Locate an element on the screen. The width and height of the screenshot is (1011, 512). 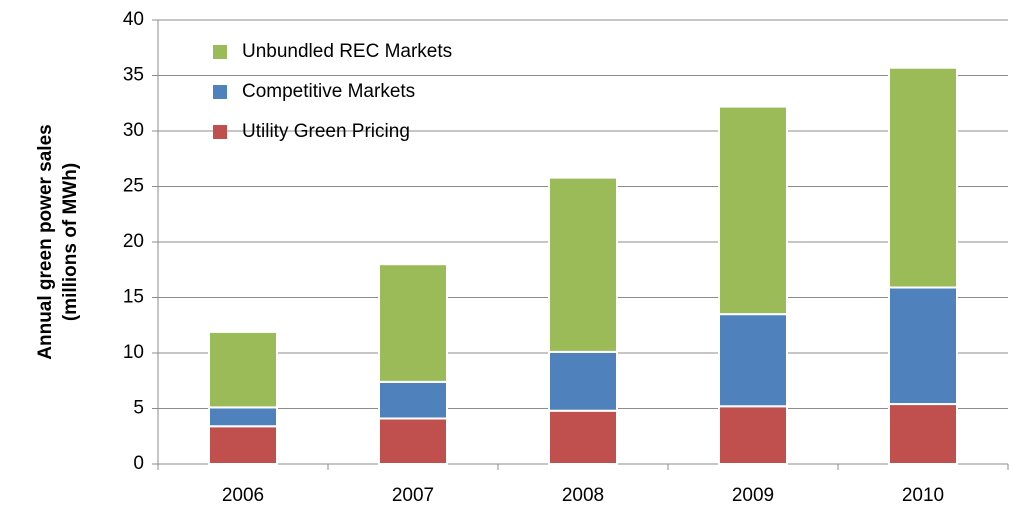
y-tick-label: 35 is located at coordinates (133, 75).